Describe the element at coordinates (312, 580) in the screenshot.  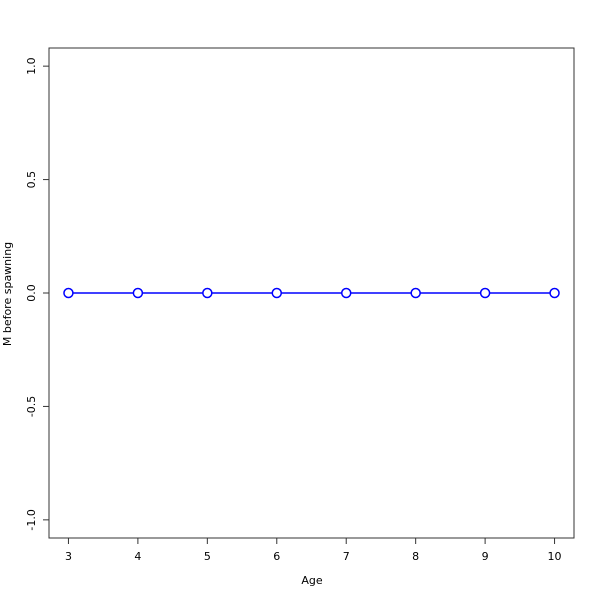
I see `x-axis-label: Age` at that location.